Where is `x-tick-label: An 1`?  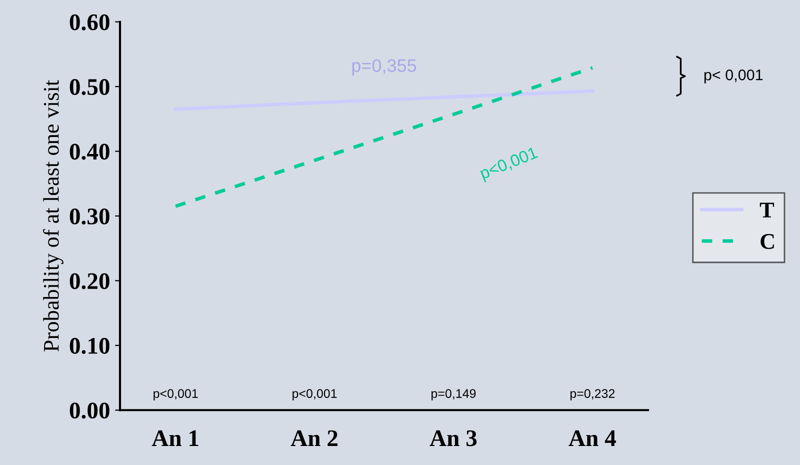 x-tick-label: An 1 is located at coordinates (175, 438).